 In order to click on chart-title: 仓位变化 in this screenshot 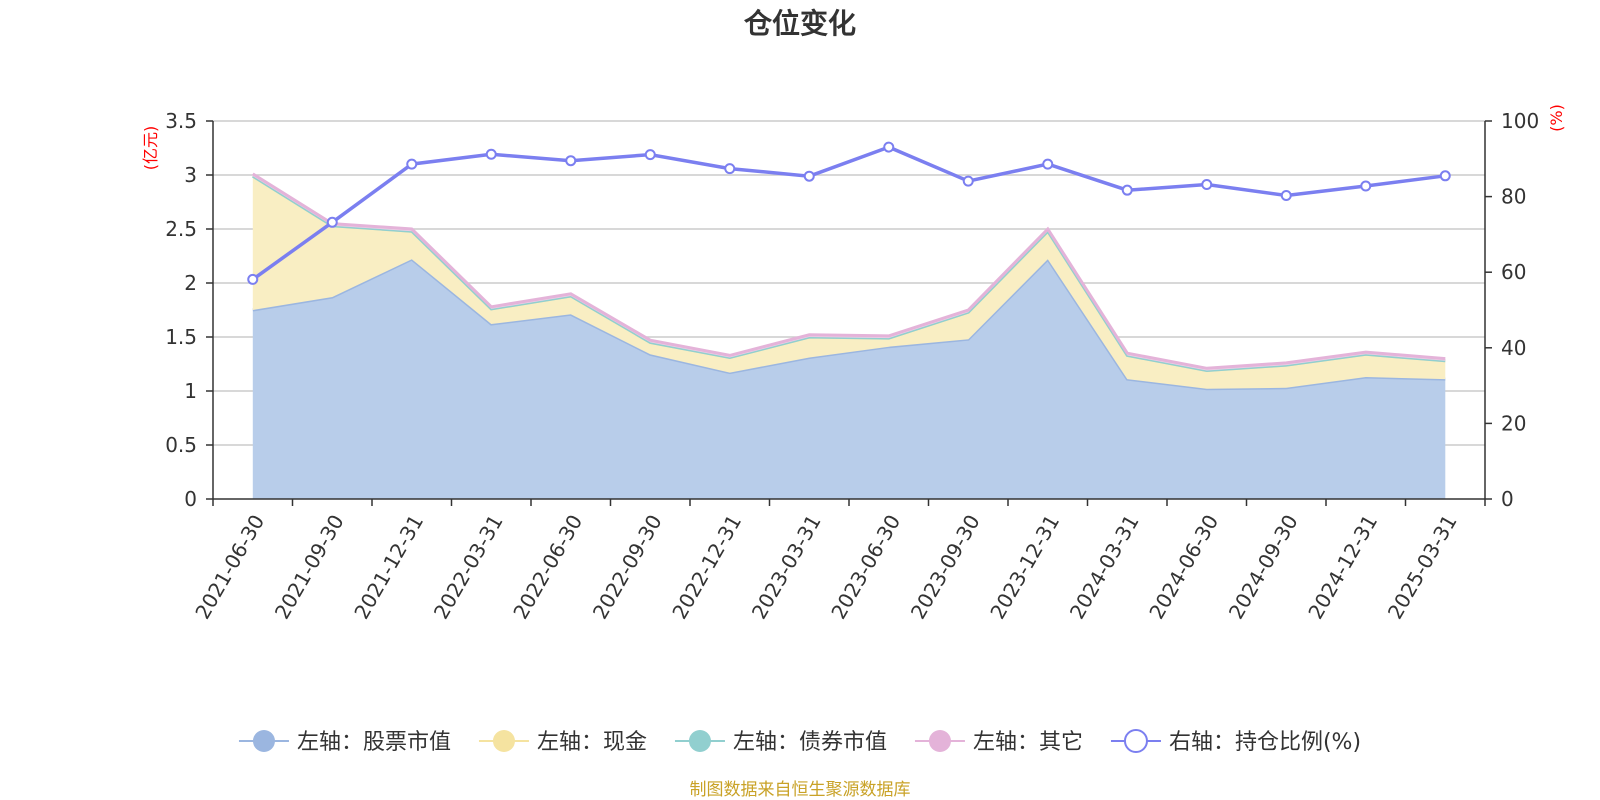, I will do `click(800, 23)`.